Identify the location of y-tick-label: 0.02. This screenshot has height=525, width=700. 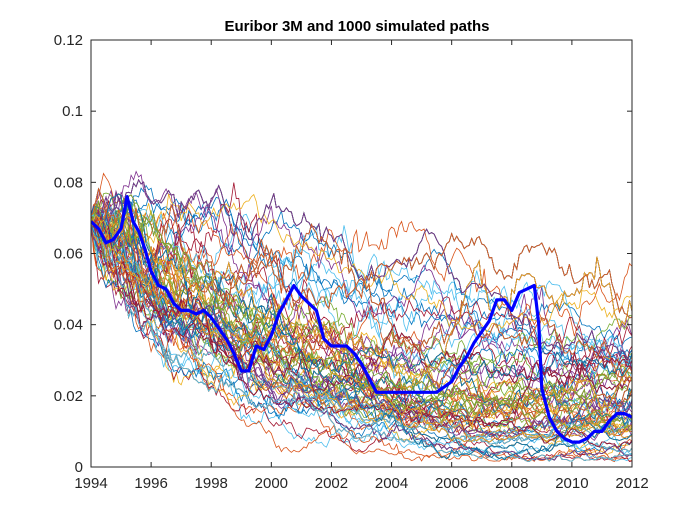
(68, 396).